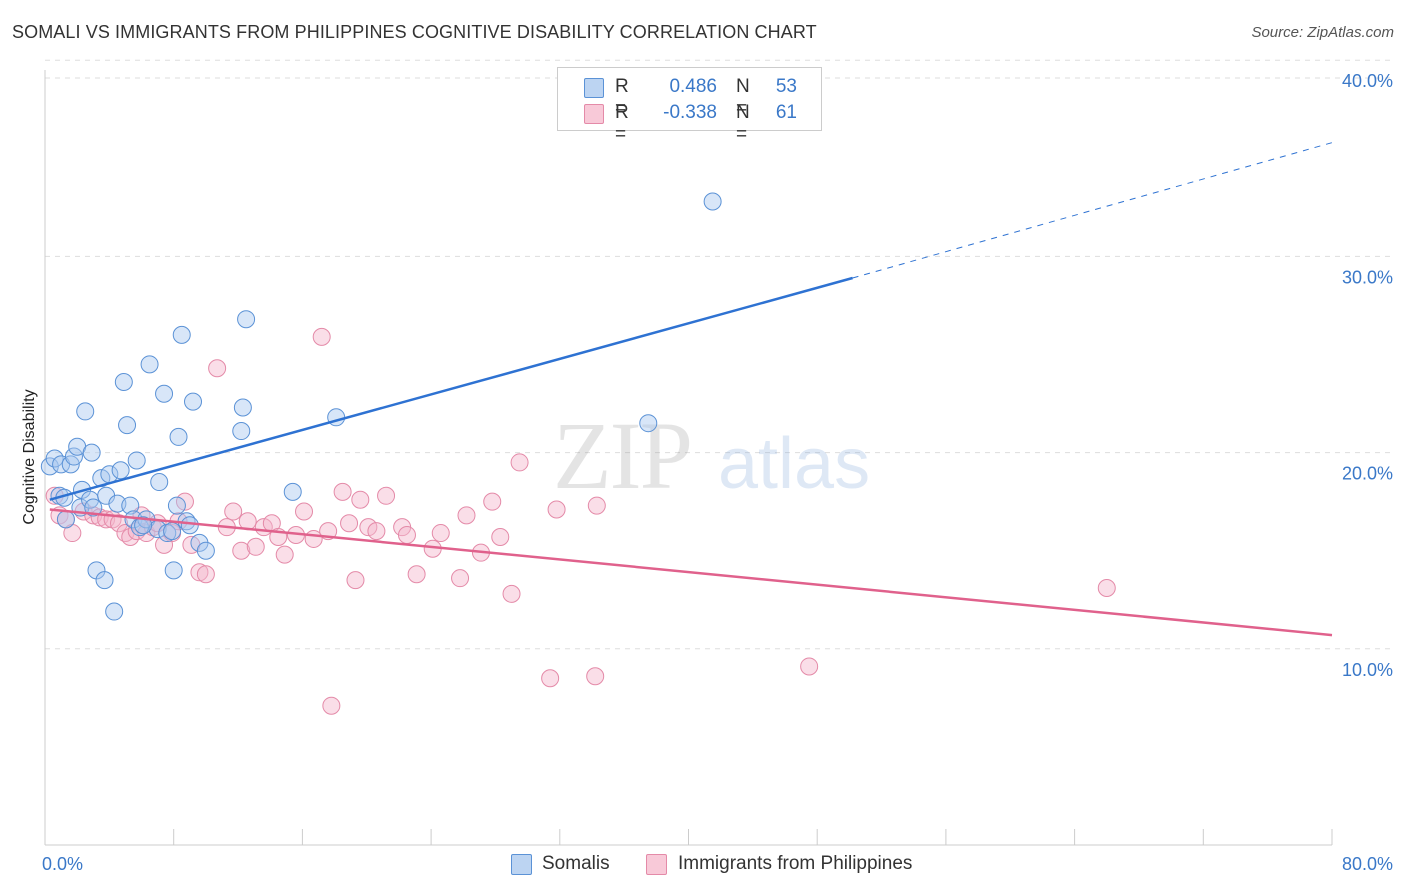  I want to click on source-label: Source: ZipAtlas.com, so click(1322, 32).